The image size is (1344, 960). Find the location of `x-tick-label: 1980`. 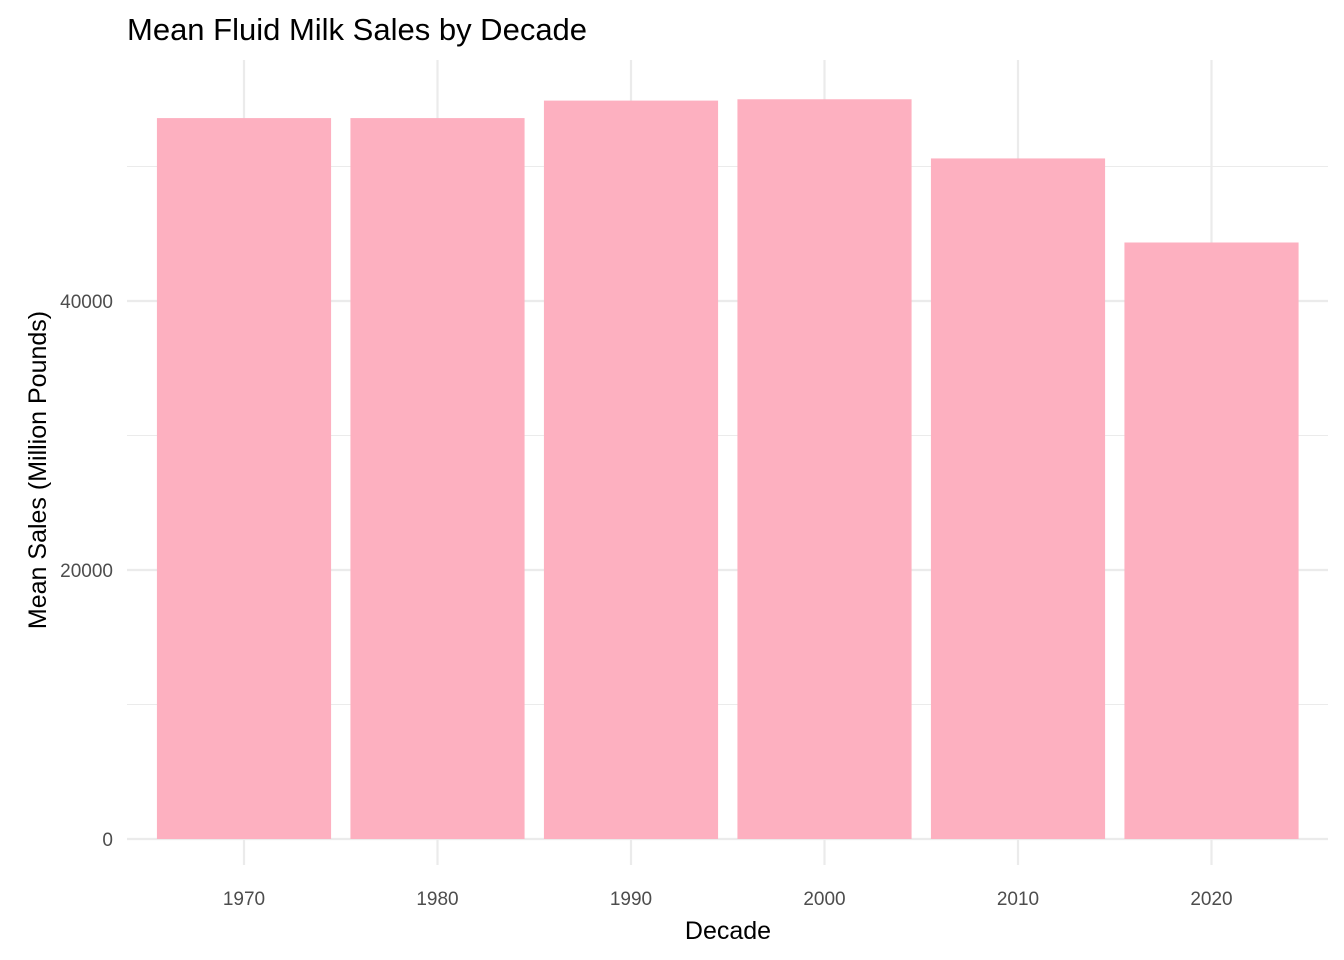

x-tick-label: 1980 is located at coordinates (437, 899).